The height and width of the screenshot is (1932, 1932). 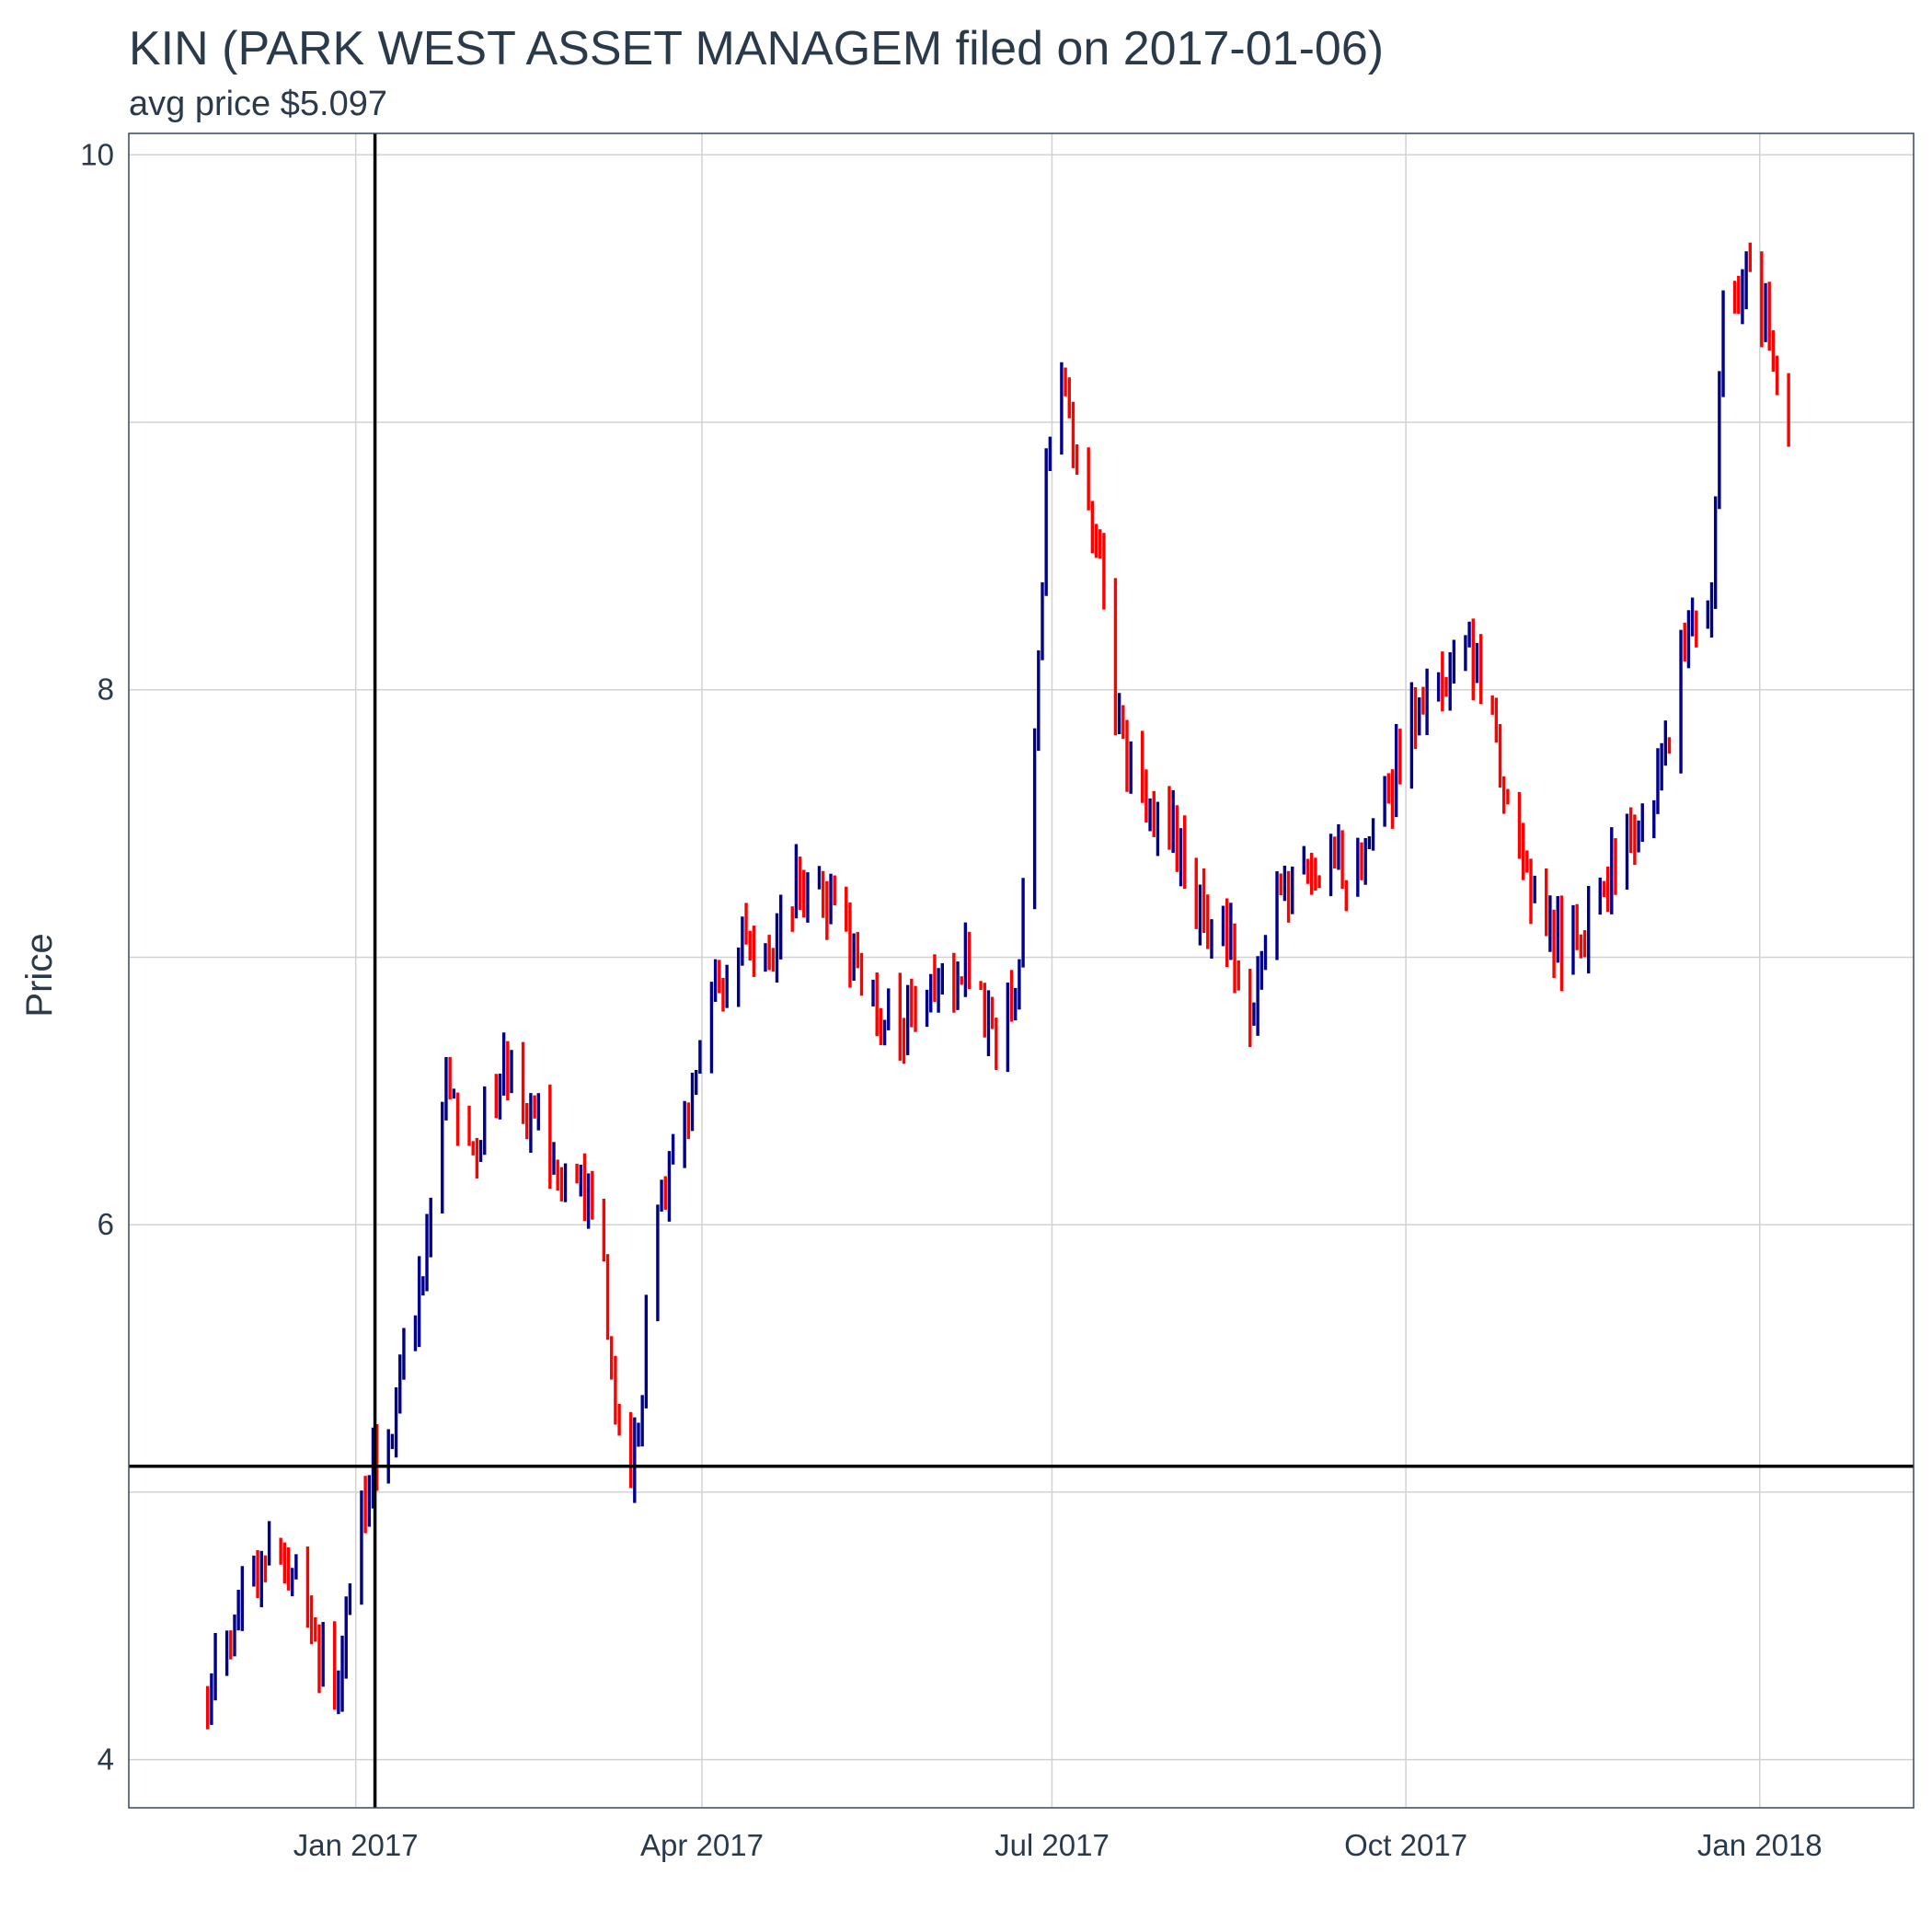 What do you see at coordinates (356, 1845) in the screenshot?
I see `x-tick-label: Jan 2017` at bounding box center [356, 1845].